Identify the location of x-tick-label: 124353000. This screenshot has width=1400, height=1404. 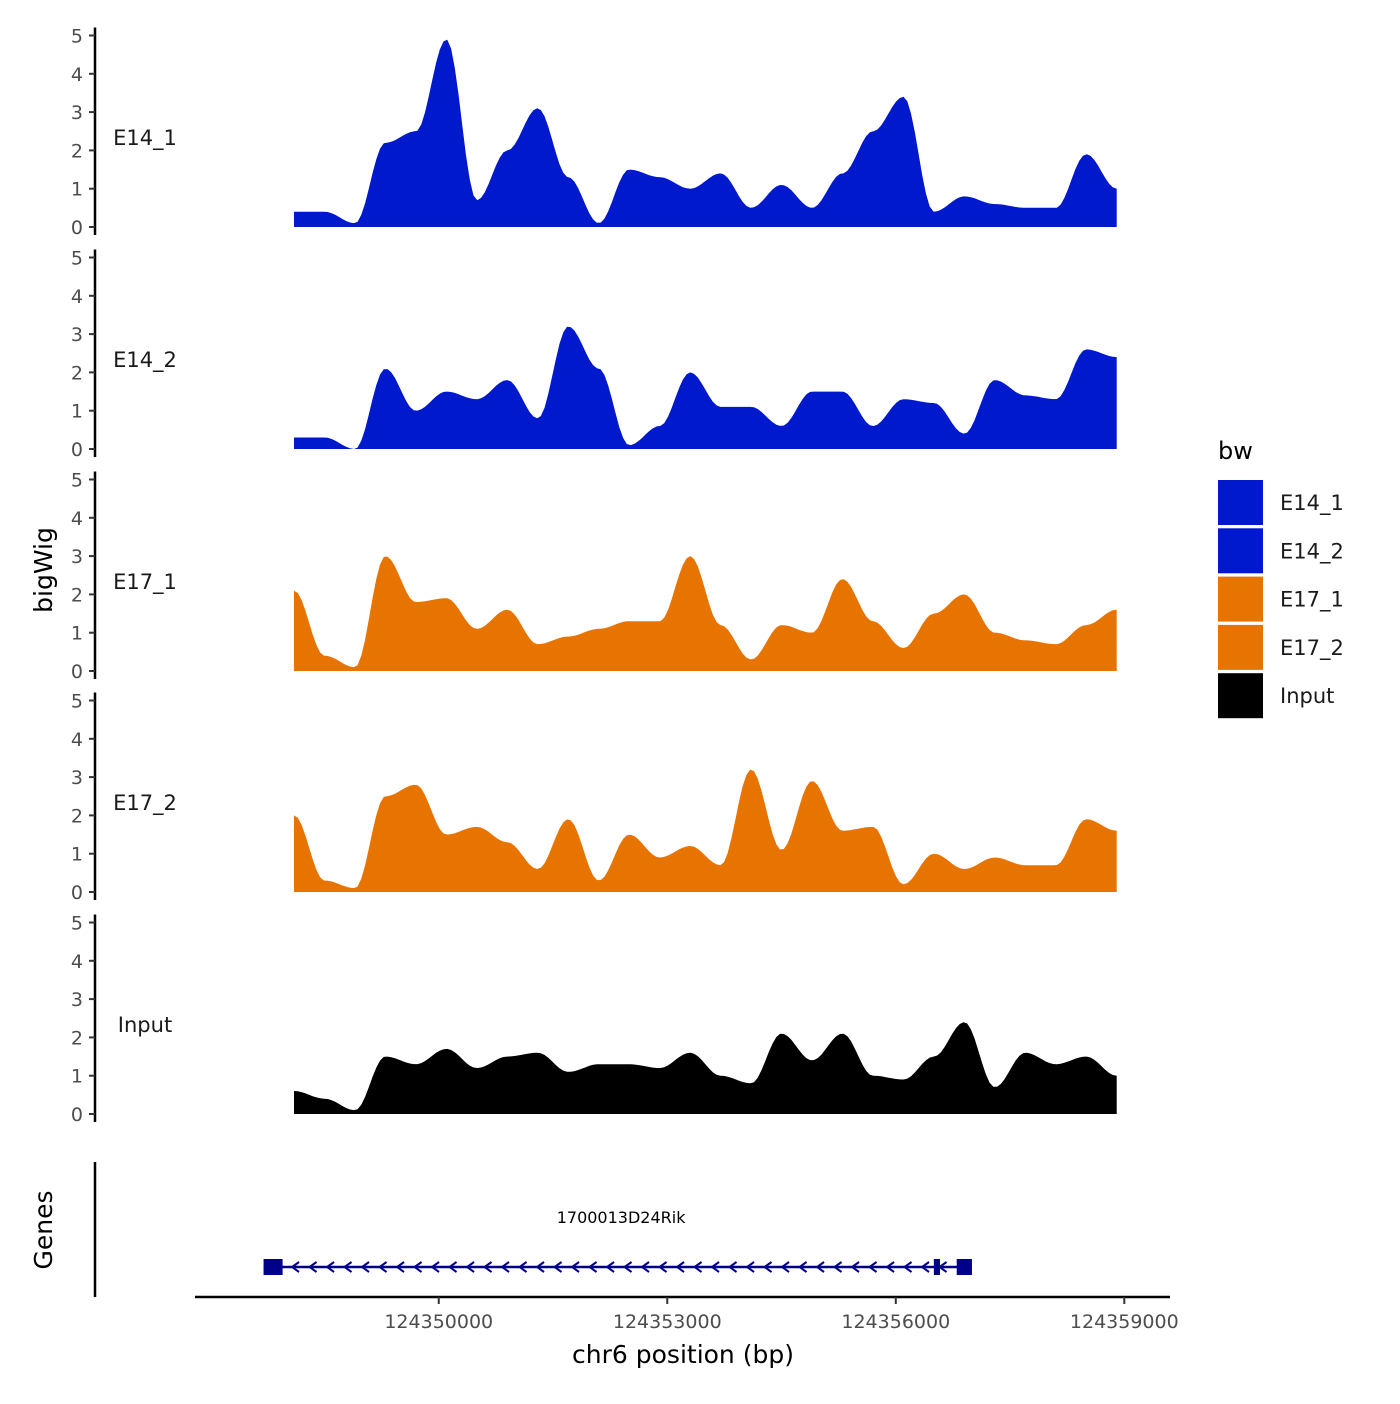
(667, 1322).